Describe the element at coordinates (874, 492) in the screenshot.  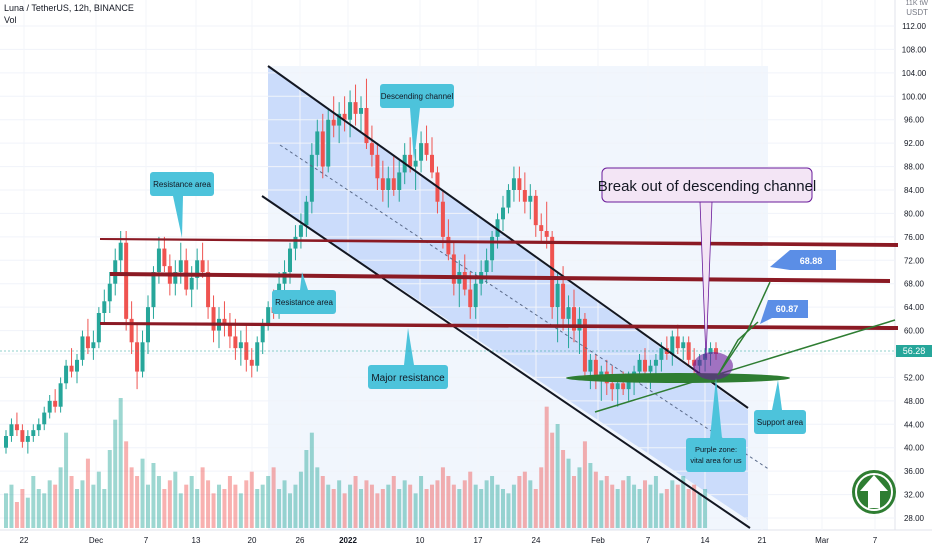
I see `bullish-badge` at that location.